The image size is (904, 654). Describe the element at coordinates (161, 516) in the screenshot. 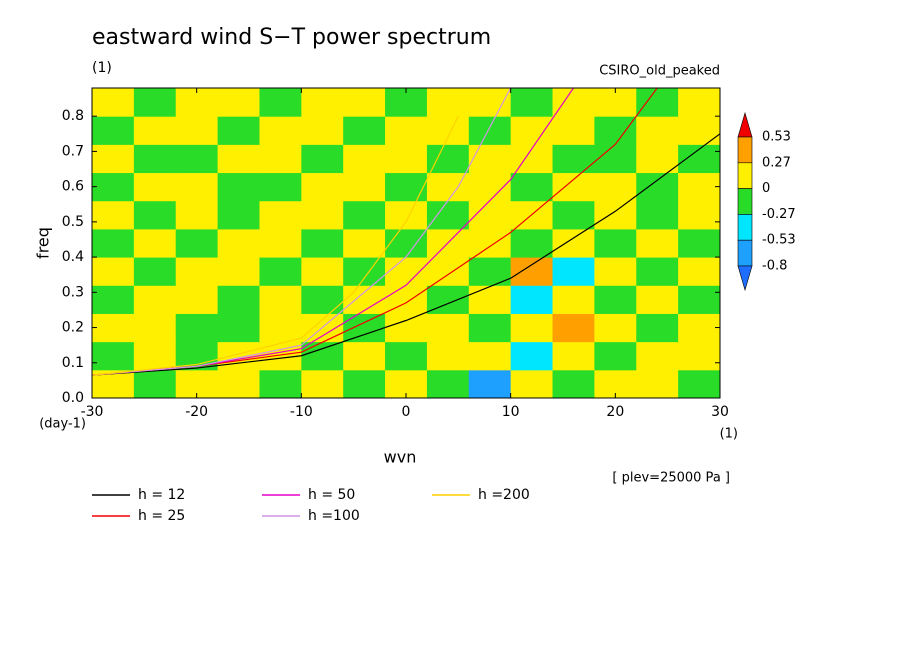

I see `legend-label: h = 25` at that location.